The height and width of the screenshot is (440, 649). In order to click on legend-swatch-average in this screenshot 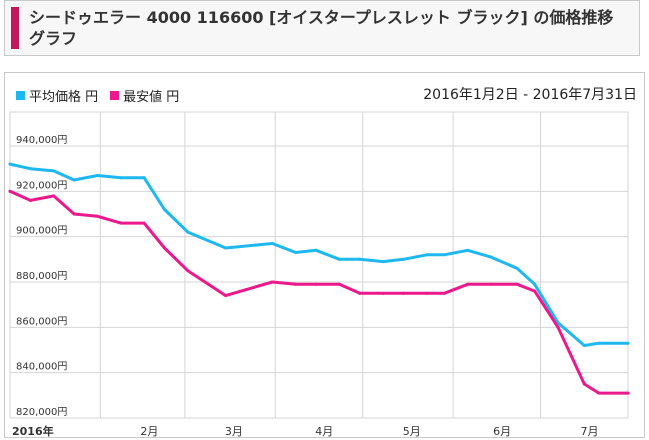, I will do `click(20, 95)`.